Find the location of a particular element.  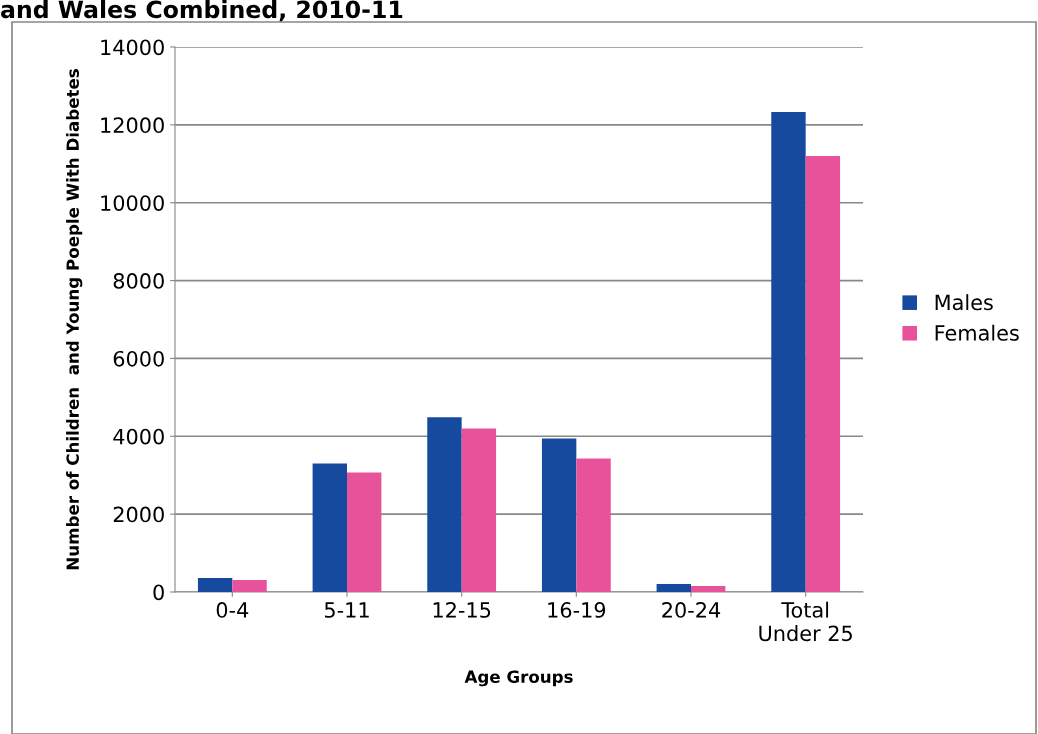

x-tick-label: Total Under 25 is located at coordinates (805, 621).